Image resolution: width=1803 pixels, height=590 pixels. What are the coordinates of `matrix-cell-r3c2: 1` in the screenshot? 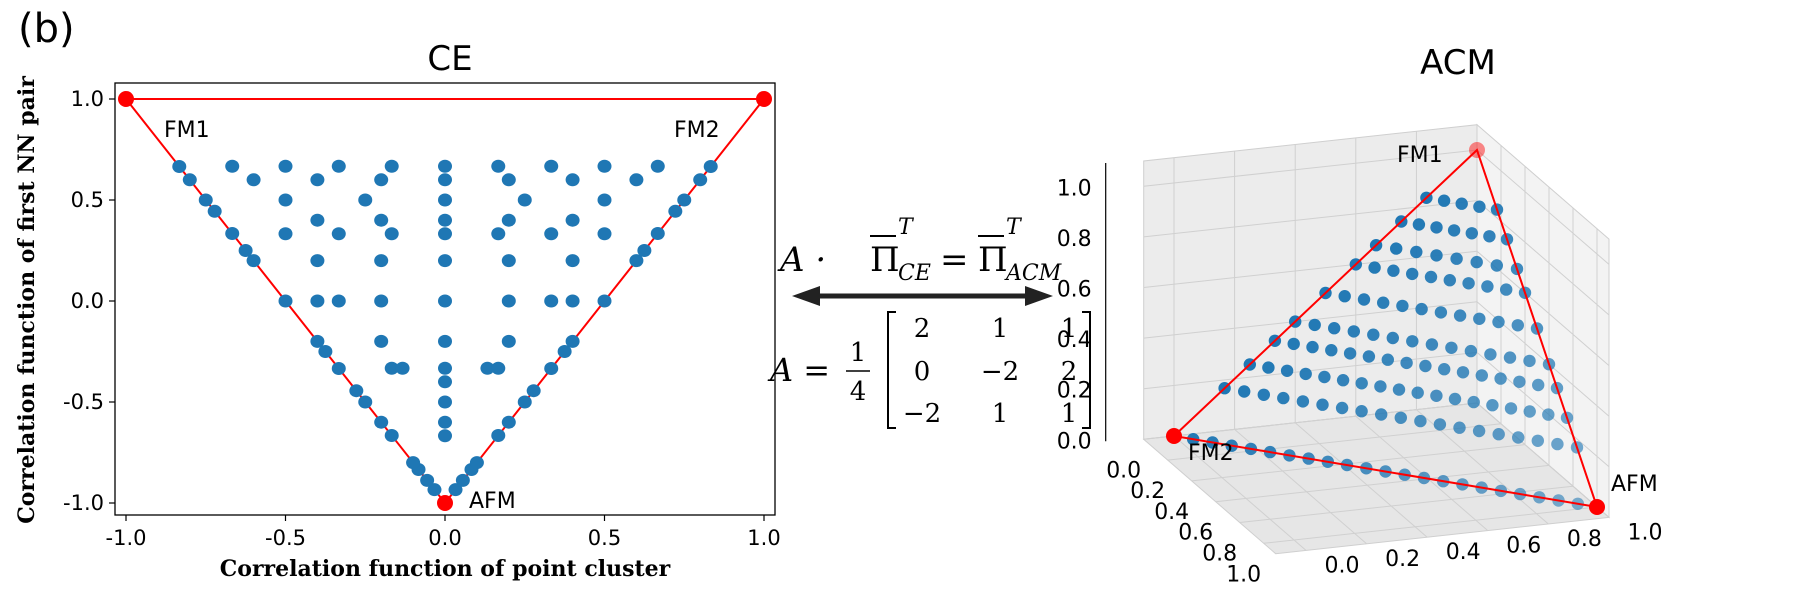 It's located at (1000, 414).